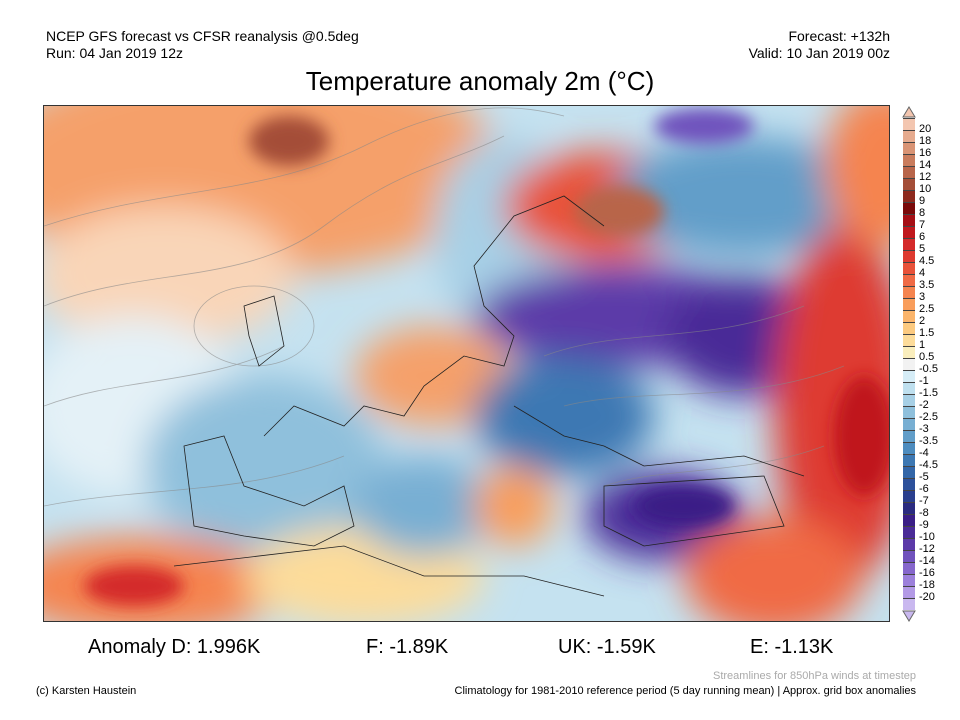  What do you see at coordinates (925, 165) in the screenshot?
I see `colorbar-label: 14` at bounding box center [925, 165].